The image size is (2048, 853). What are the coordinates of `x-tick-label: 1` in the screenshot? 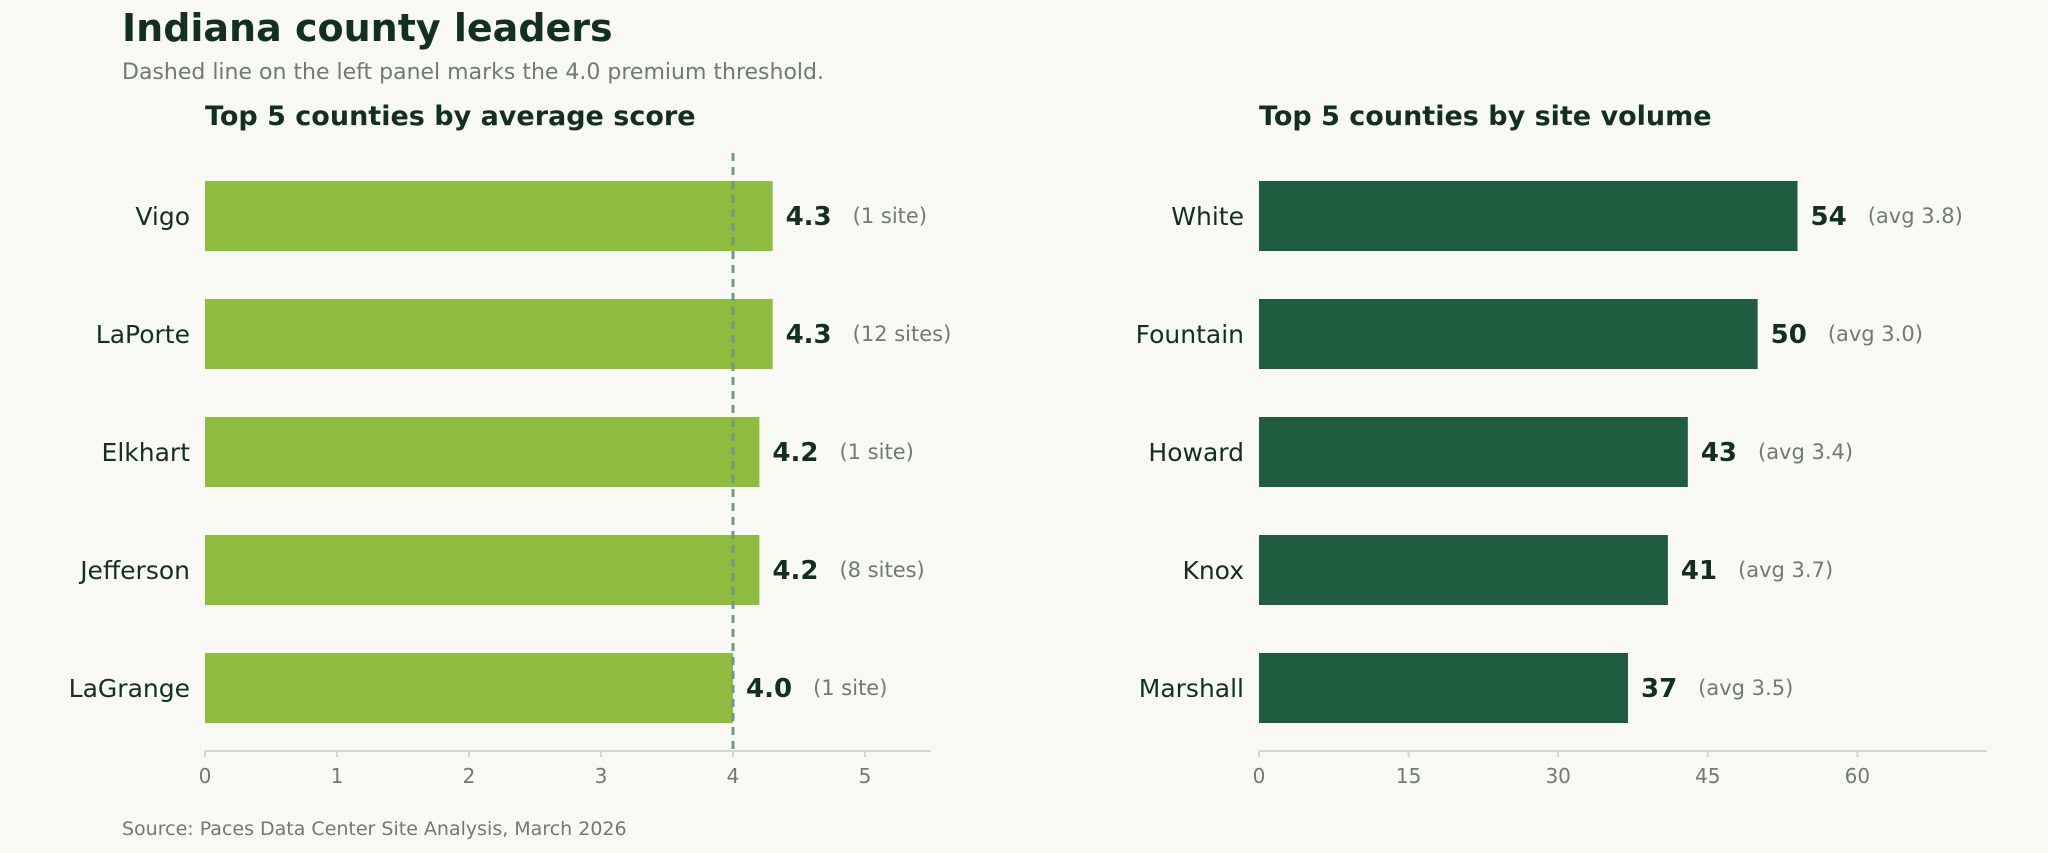 It's located at (337, 776).